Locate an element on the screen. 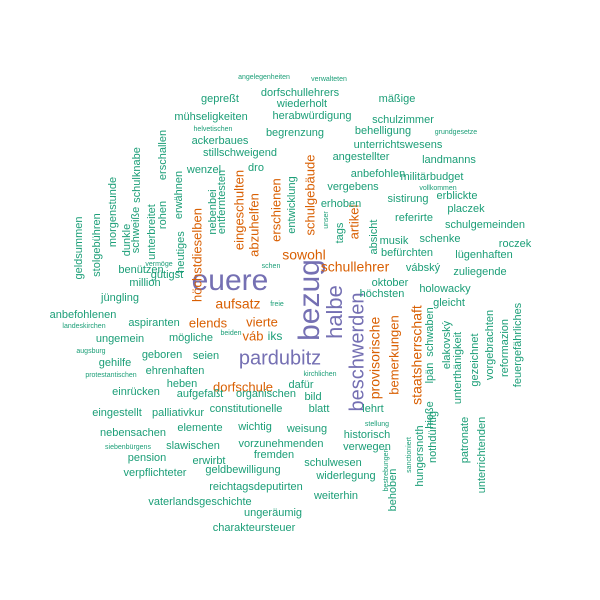  word-85: aufgefaßt is located at coordinates (200, 394).